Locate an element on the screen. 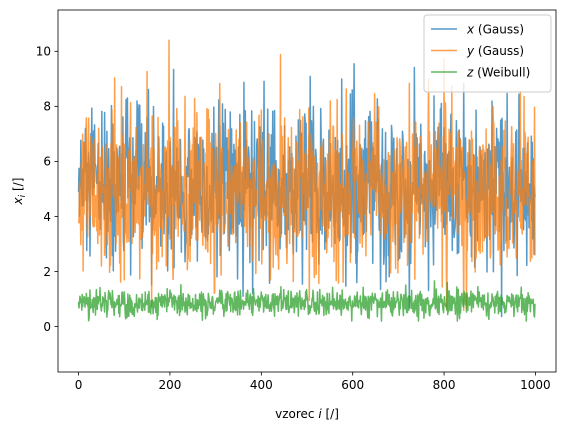  x-tick-label: 800 is located at coordinates (444, 385).